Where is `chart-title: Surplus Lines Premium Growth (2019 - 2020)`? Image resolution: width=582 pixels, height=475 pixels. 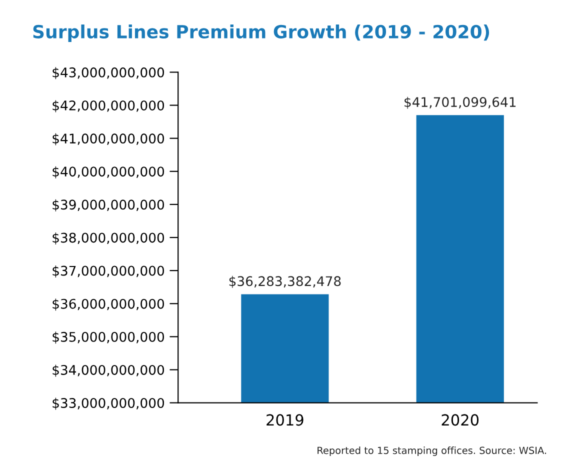
chart-title: Surplus Lines Premium Growth (2019 - 2020) is located at coordinates (261, 33).